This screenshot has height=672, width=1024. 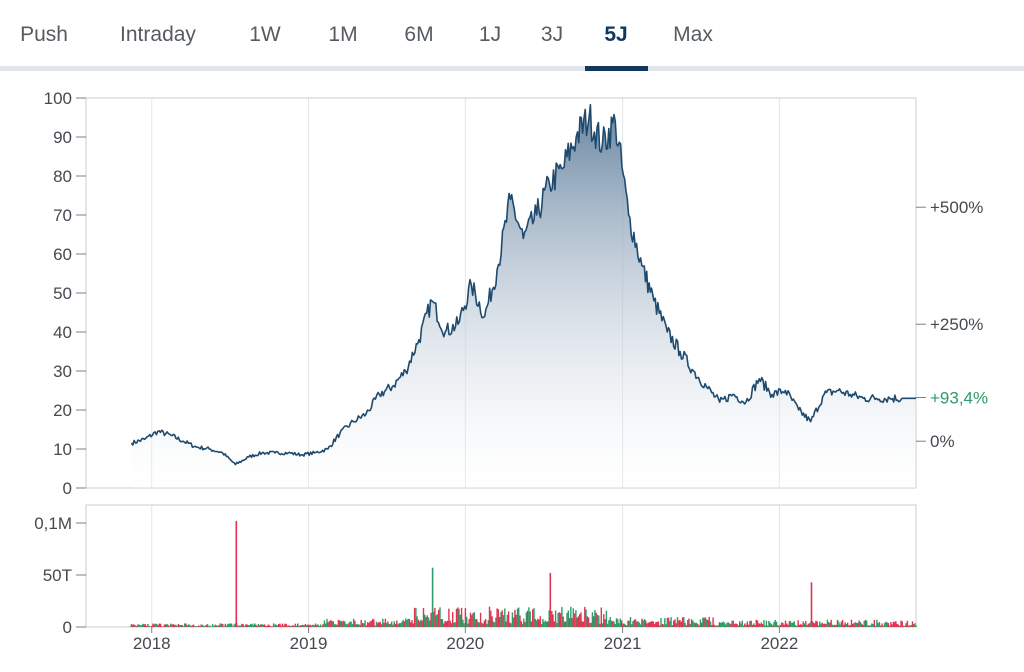 I want to click on tab-3j: 3J, so click(x=552, y=34).